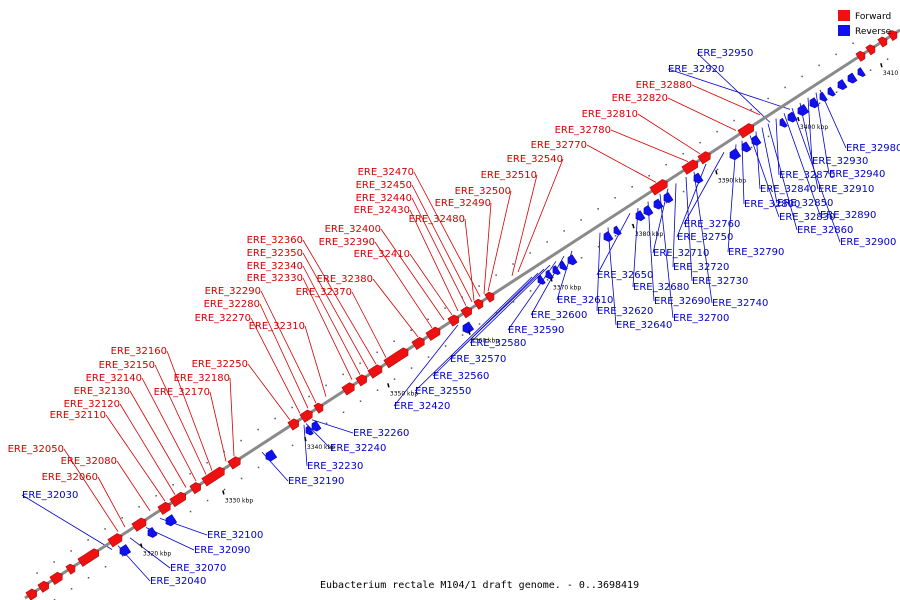 This screenshot has width=900, height=600. Describe the element at coordinates (485, 341) in the screenshot. I see `kbp-tick-label: 3360 kbp` at that location.